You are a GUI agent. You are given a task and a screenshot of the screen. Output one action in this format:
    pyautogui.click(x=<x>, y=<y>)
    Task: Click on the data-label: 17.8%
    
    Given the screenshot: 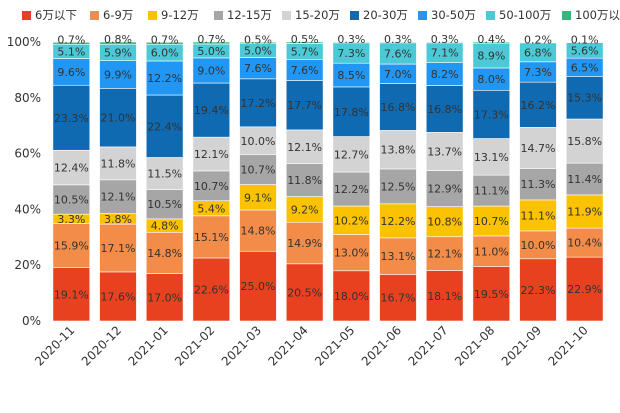 What is the action you would take?
    pyautogui.click(x=351, y=112)
    